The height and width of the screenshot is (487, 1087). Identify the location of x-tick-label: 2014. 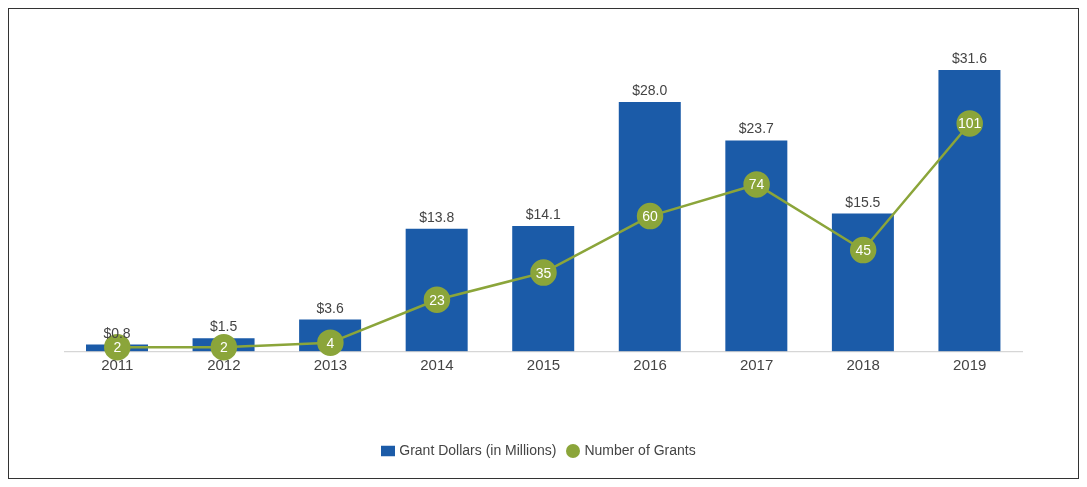
(437, 365).